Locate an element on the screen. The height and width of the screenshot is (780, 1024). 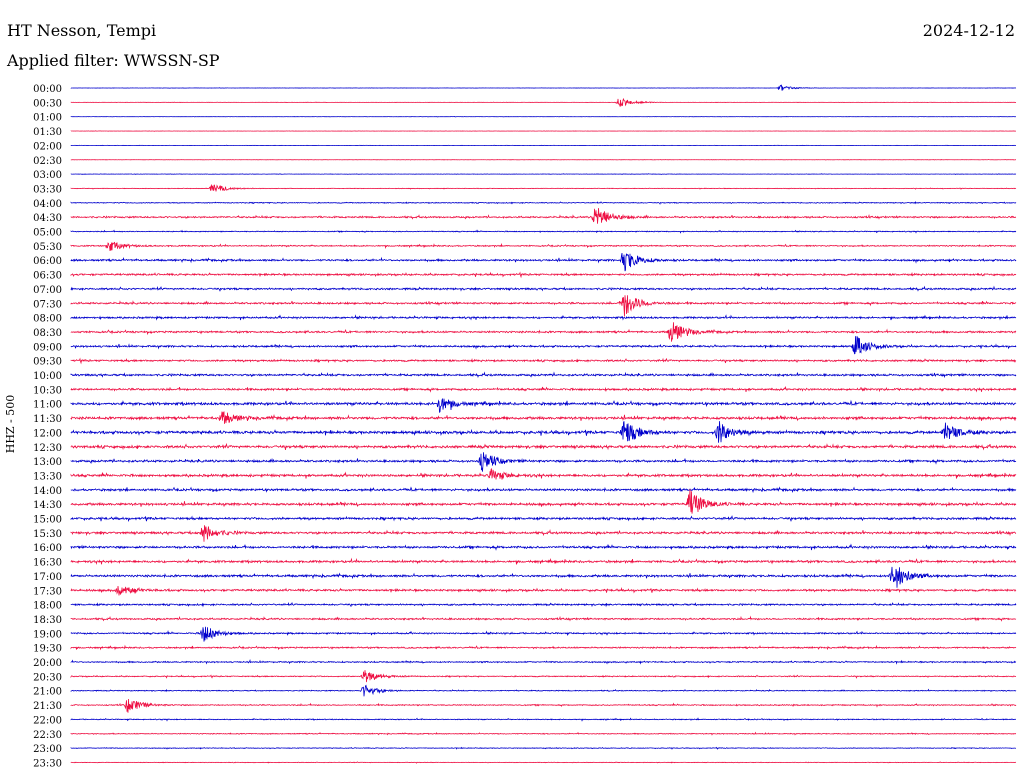
row-time-label: 10:00 is located at coordinates (47, 376).